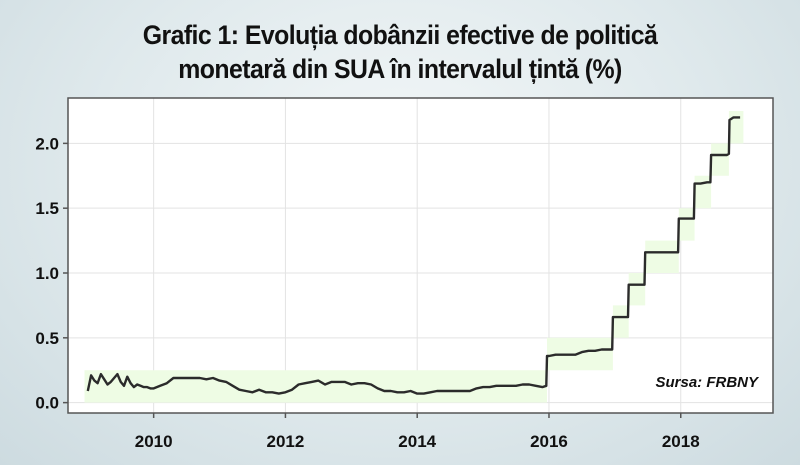  I want to click on y-tick-label: 2.0, so click(47, 143).